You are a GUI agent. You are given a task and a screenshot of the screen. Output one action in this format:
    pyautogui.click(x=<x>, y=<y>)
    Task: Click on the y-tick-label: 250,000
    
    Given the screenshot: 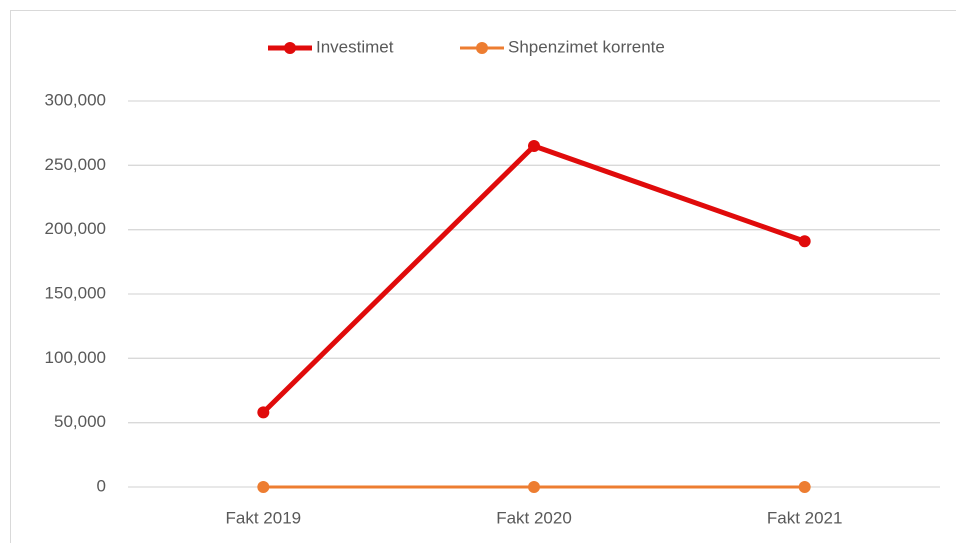 What is the action you would take?
    pyautogui.click(x=75, y=164)
    